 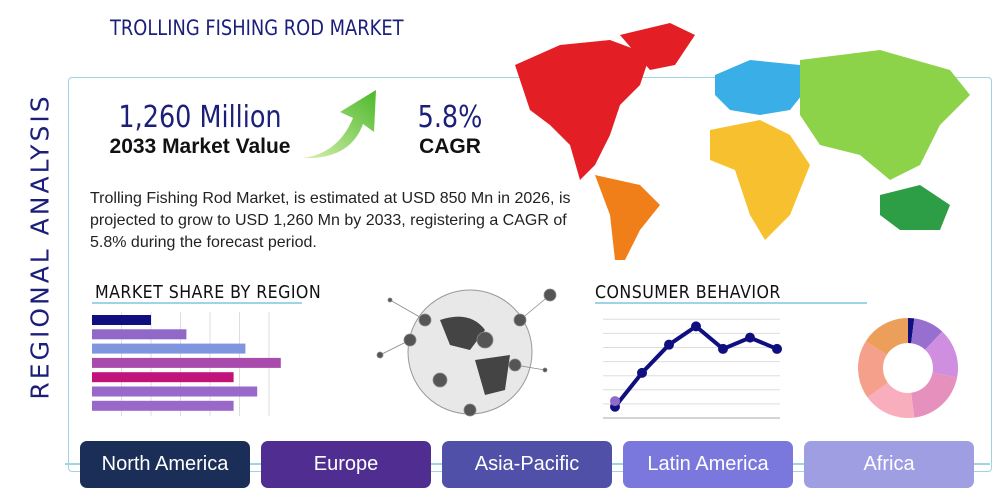 I want to click on map-south-america, so click(x=627, y=217).